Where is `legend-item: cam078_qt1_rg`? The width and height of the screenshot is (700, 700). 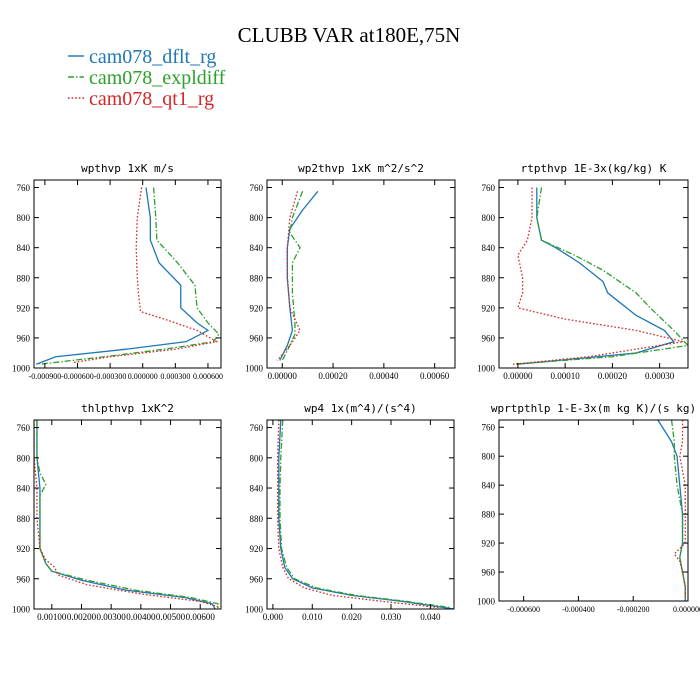
legend-item: cam078_qt1_rg is located at coordinates (141, 99).